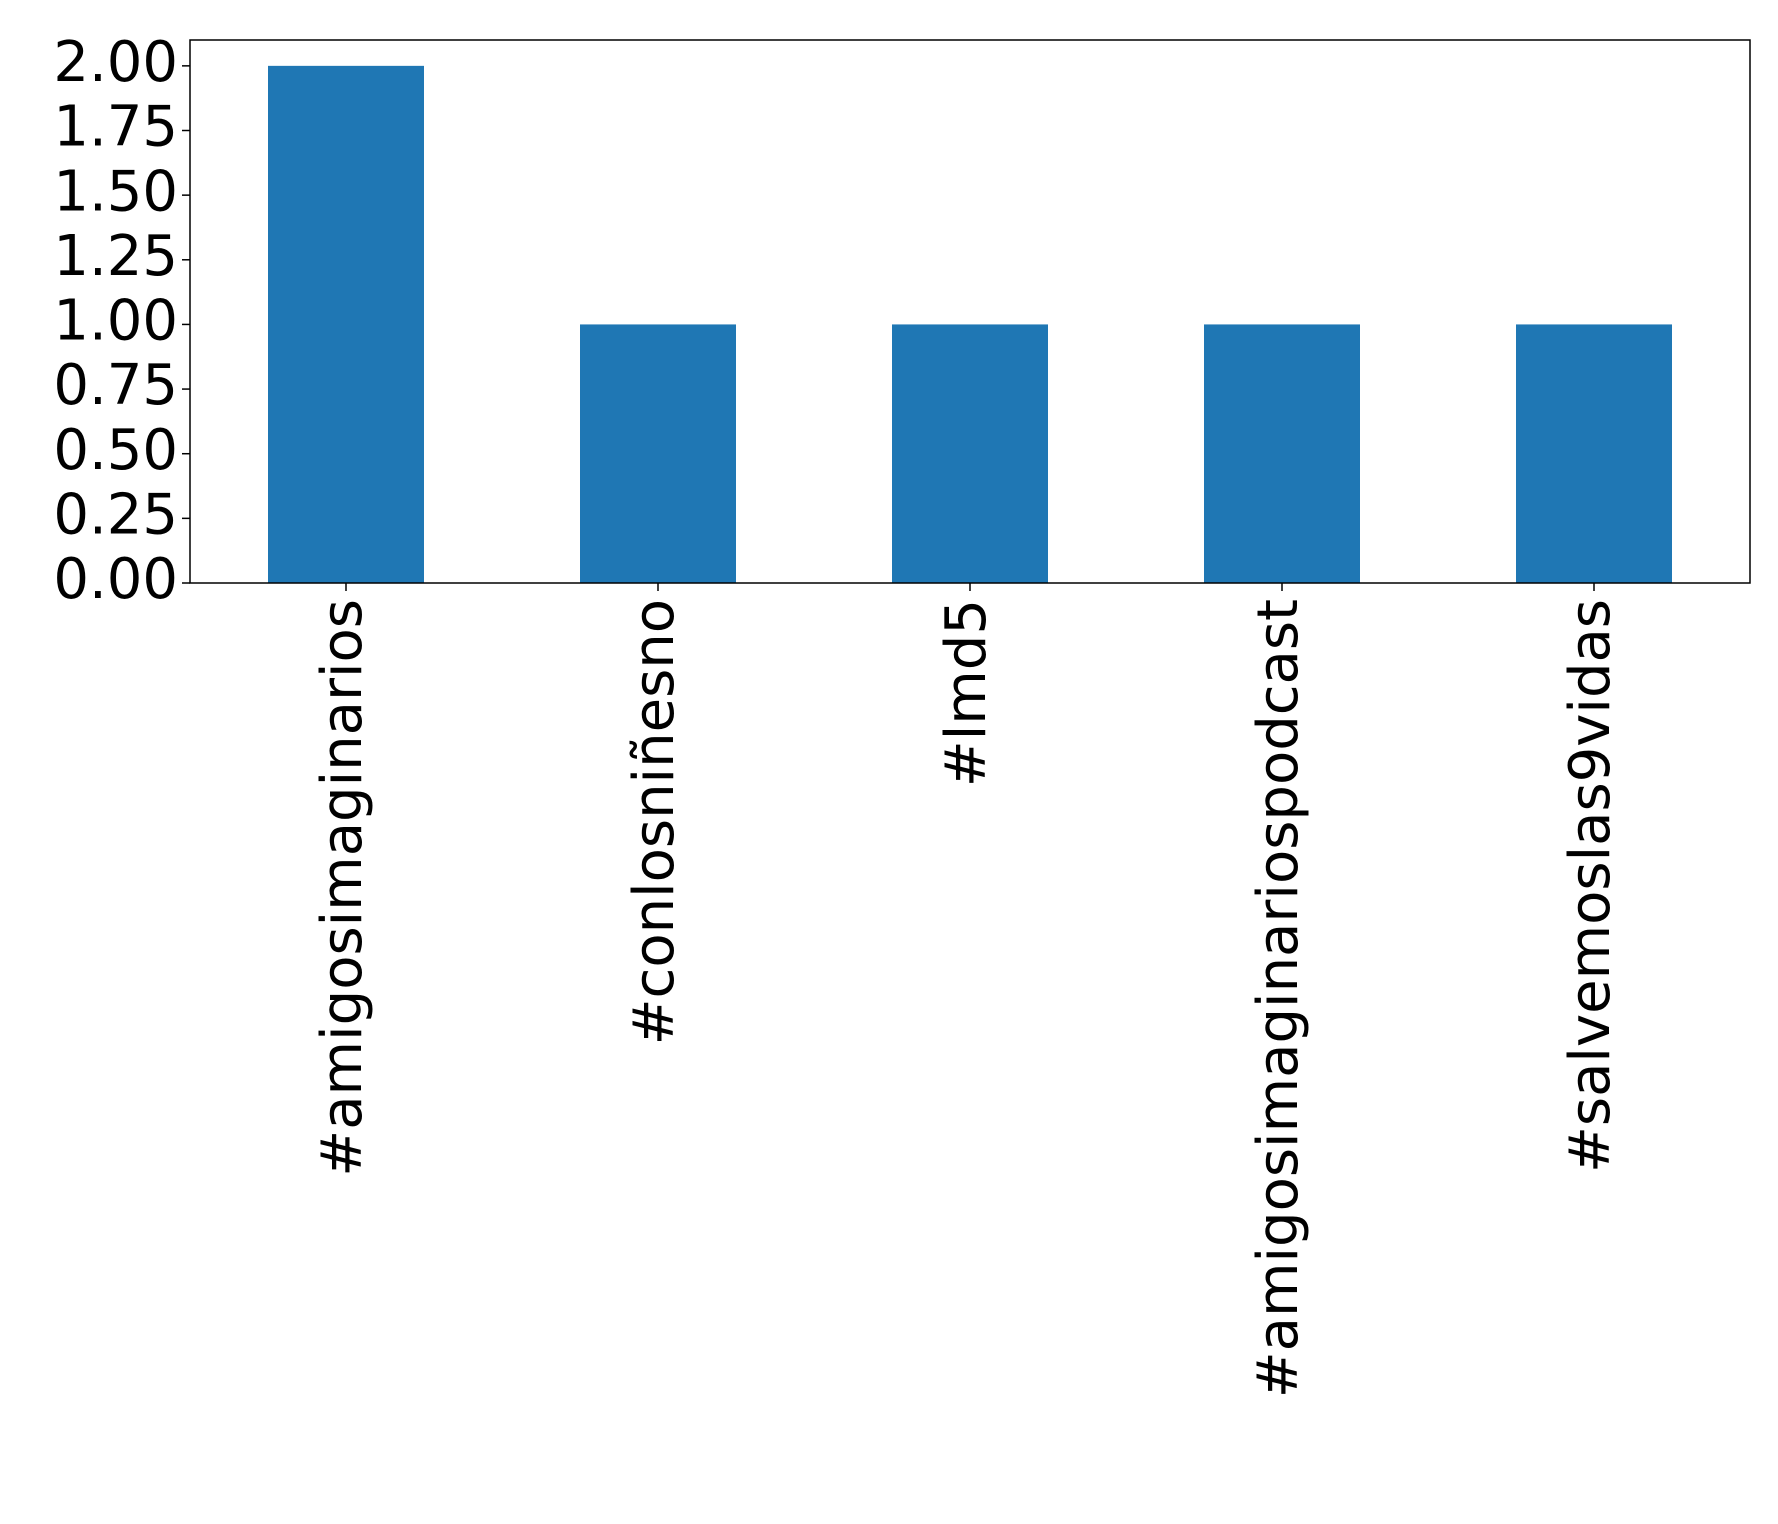  What do you see at coordinates (1590, 886) in the screenshot?
I see `x-tick-label: #salvemoslas9vidas` at bounding box center [1590, 886].